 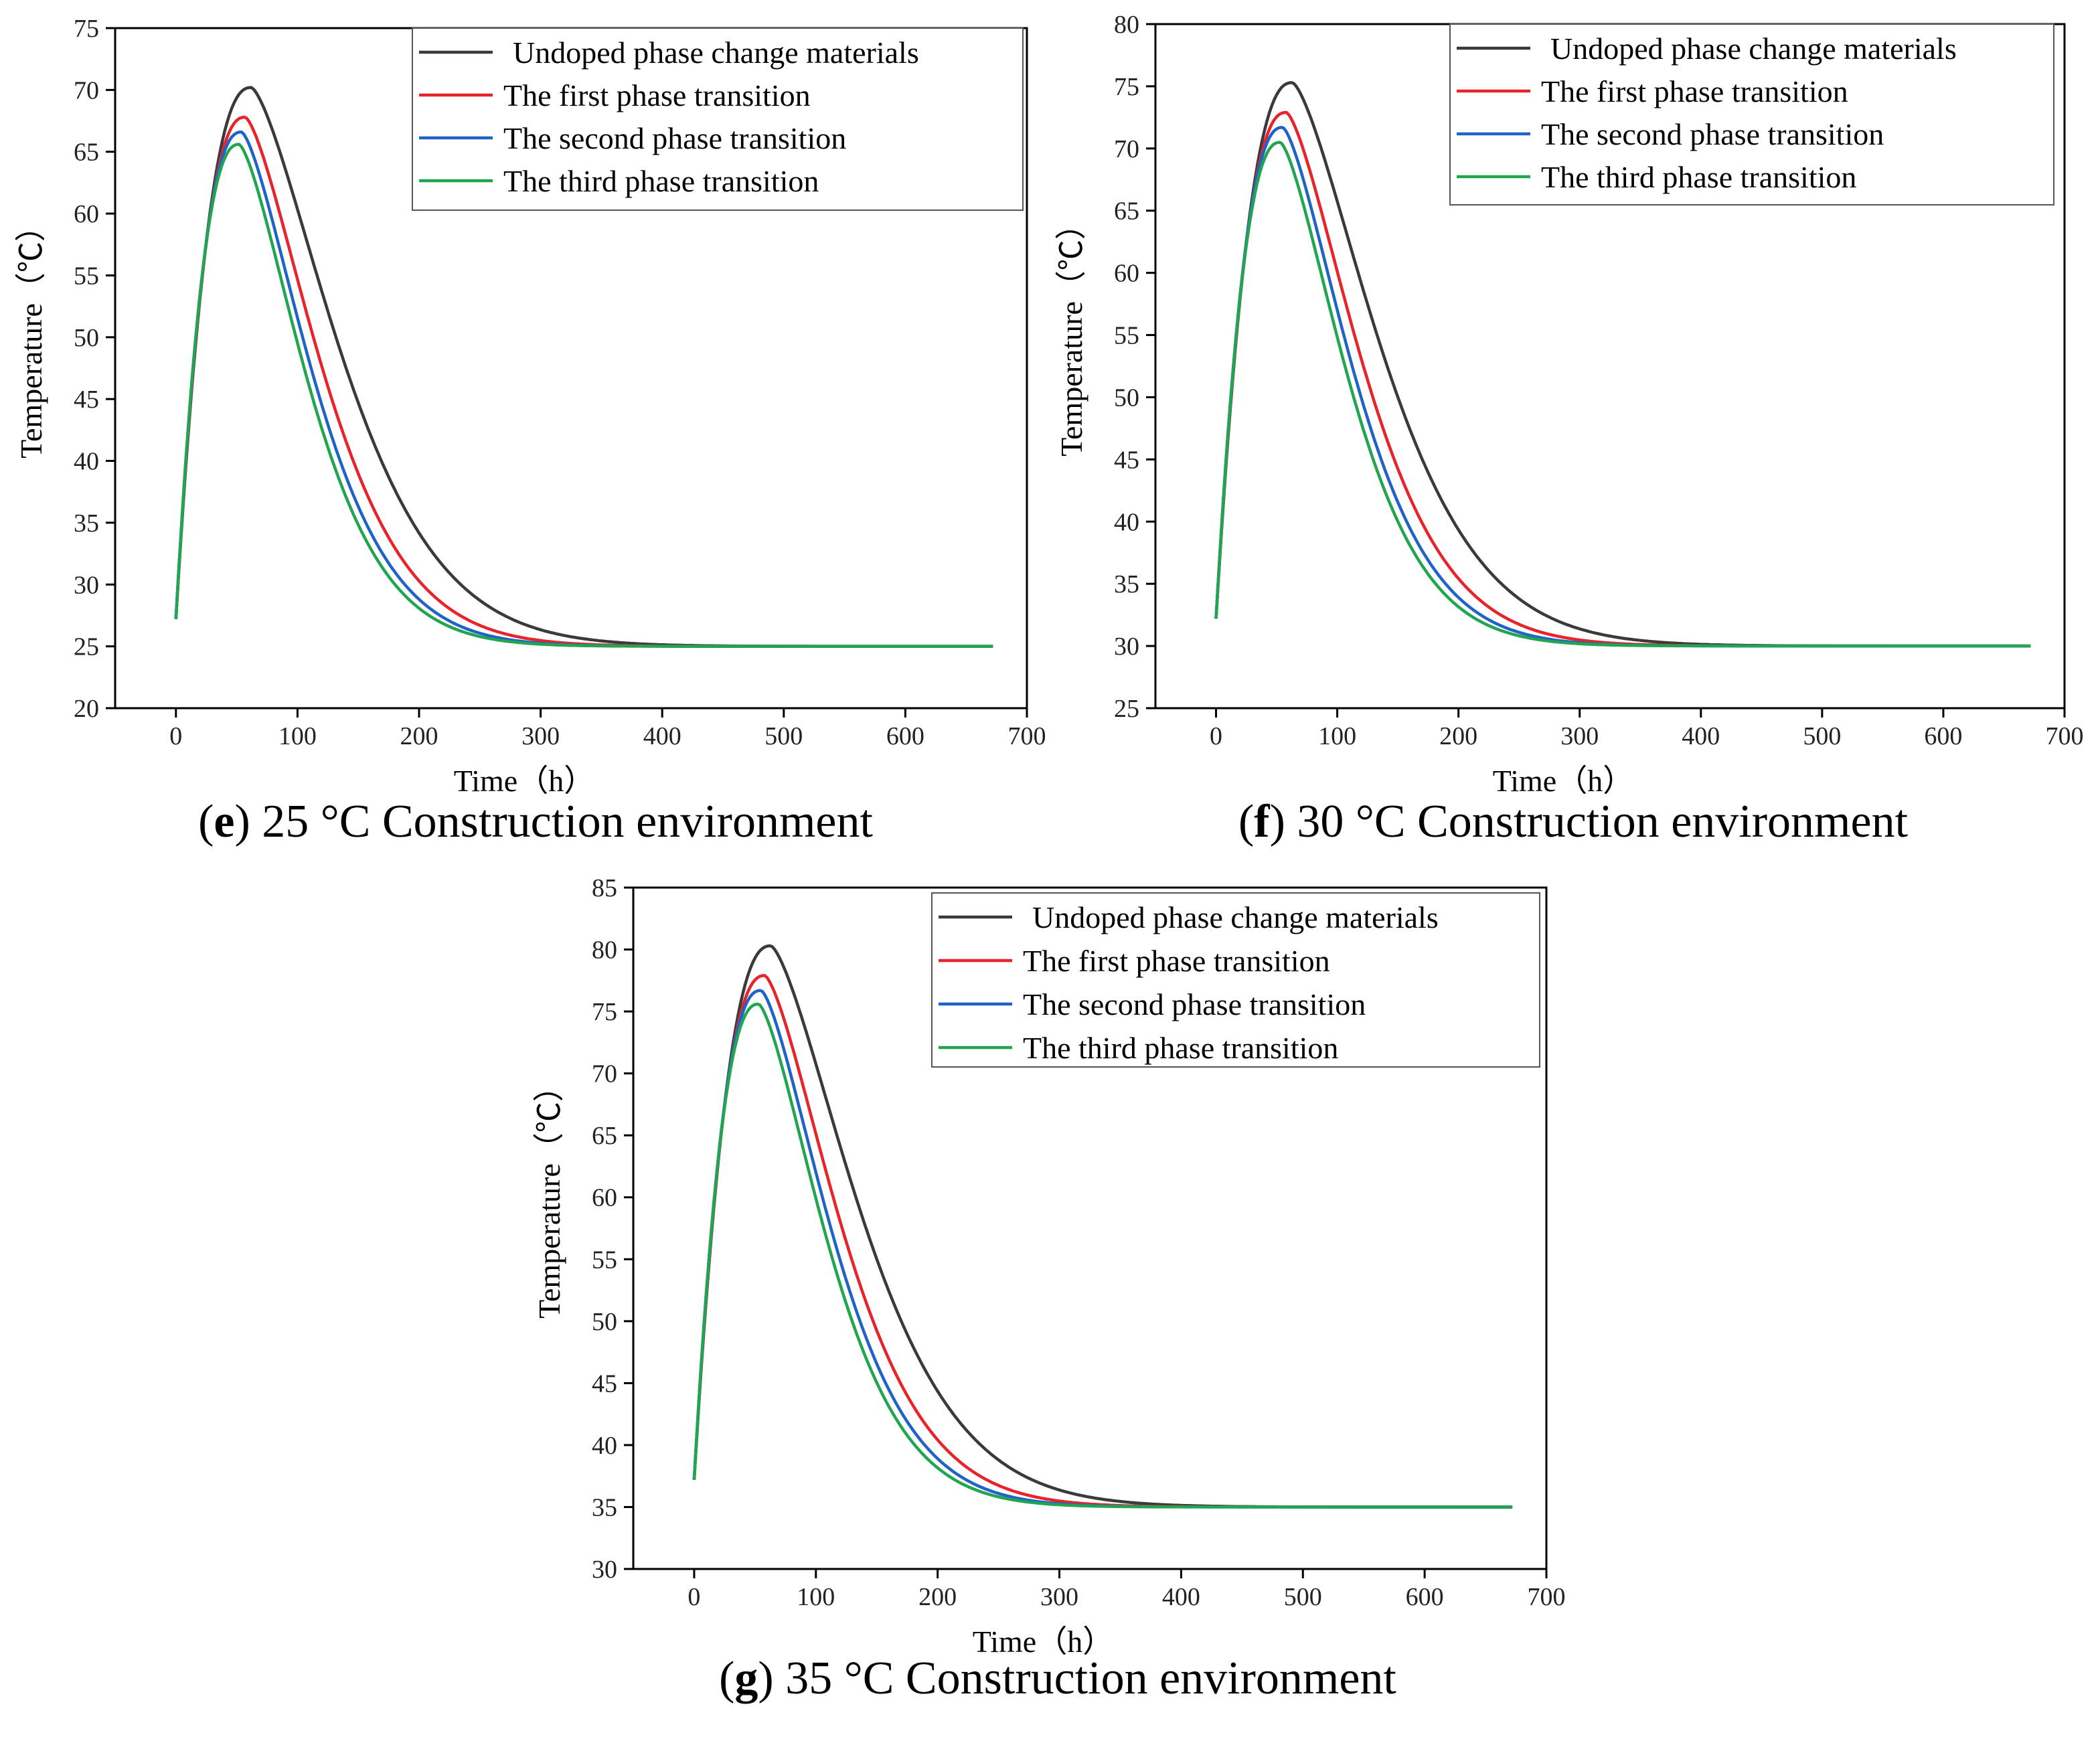 I want to click on caption-letter: e, so click(x=224, y=821).